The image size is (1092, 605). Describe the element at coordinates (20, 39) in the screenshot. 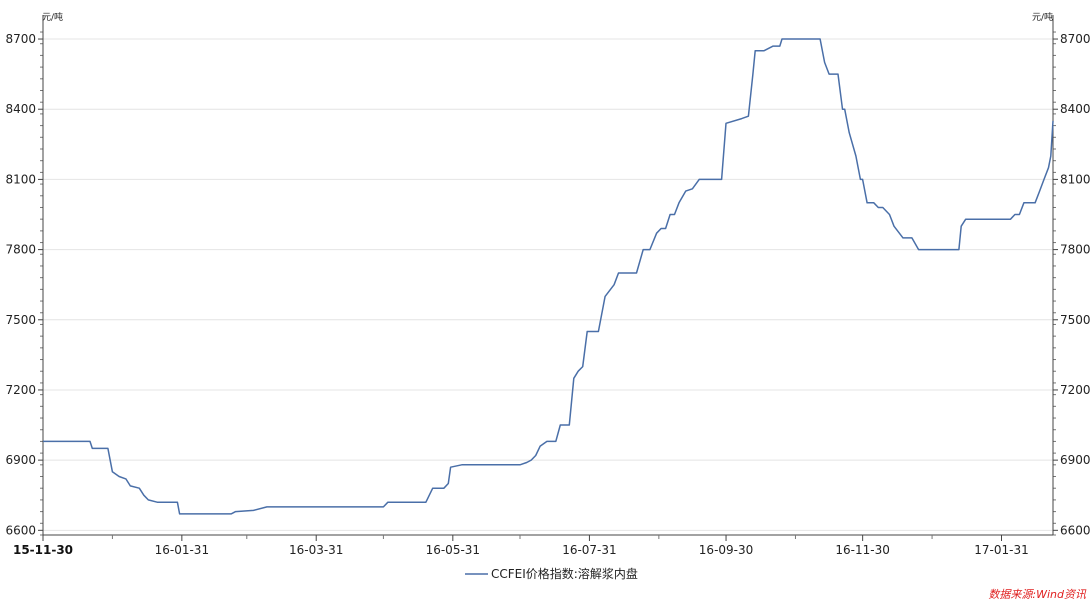

I see `y-tick-label-left: 8700` at that location.